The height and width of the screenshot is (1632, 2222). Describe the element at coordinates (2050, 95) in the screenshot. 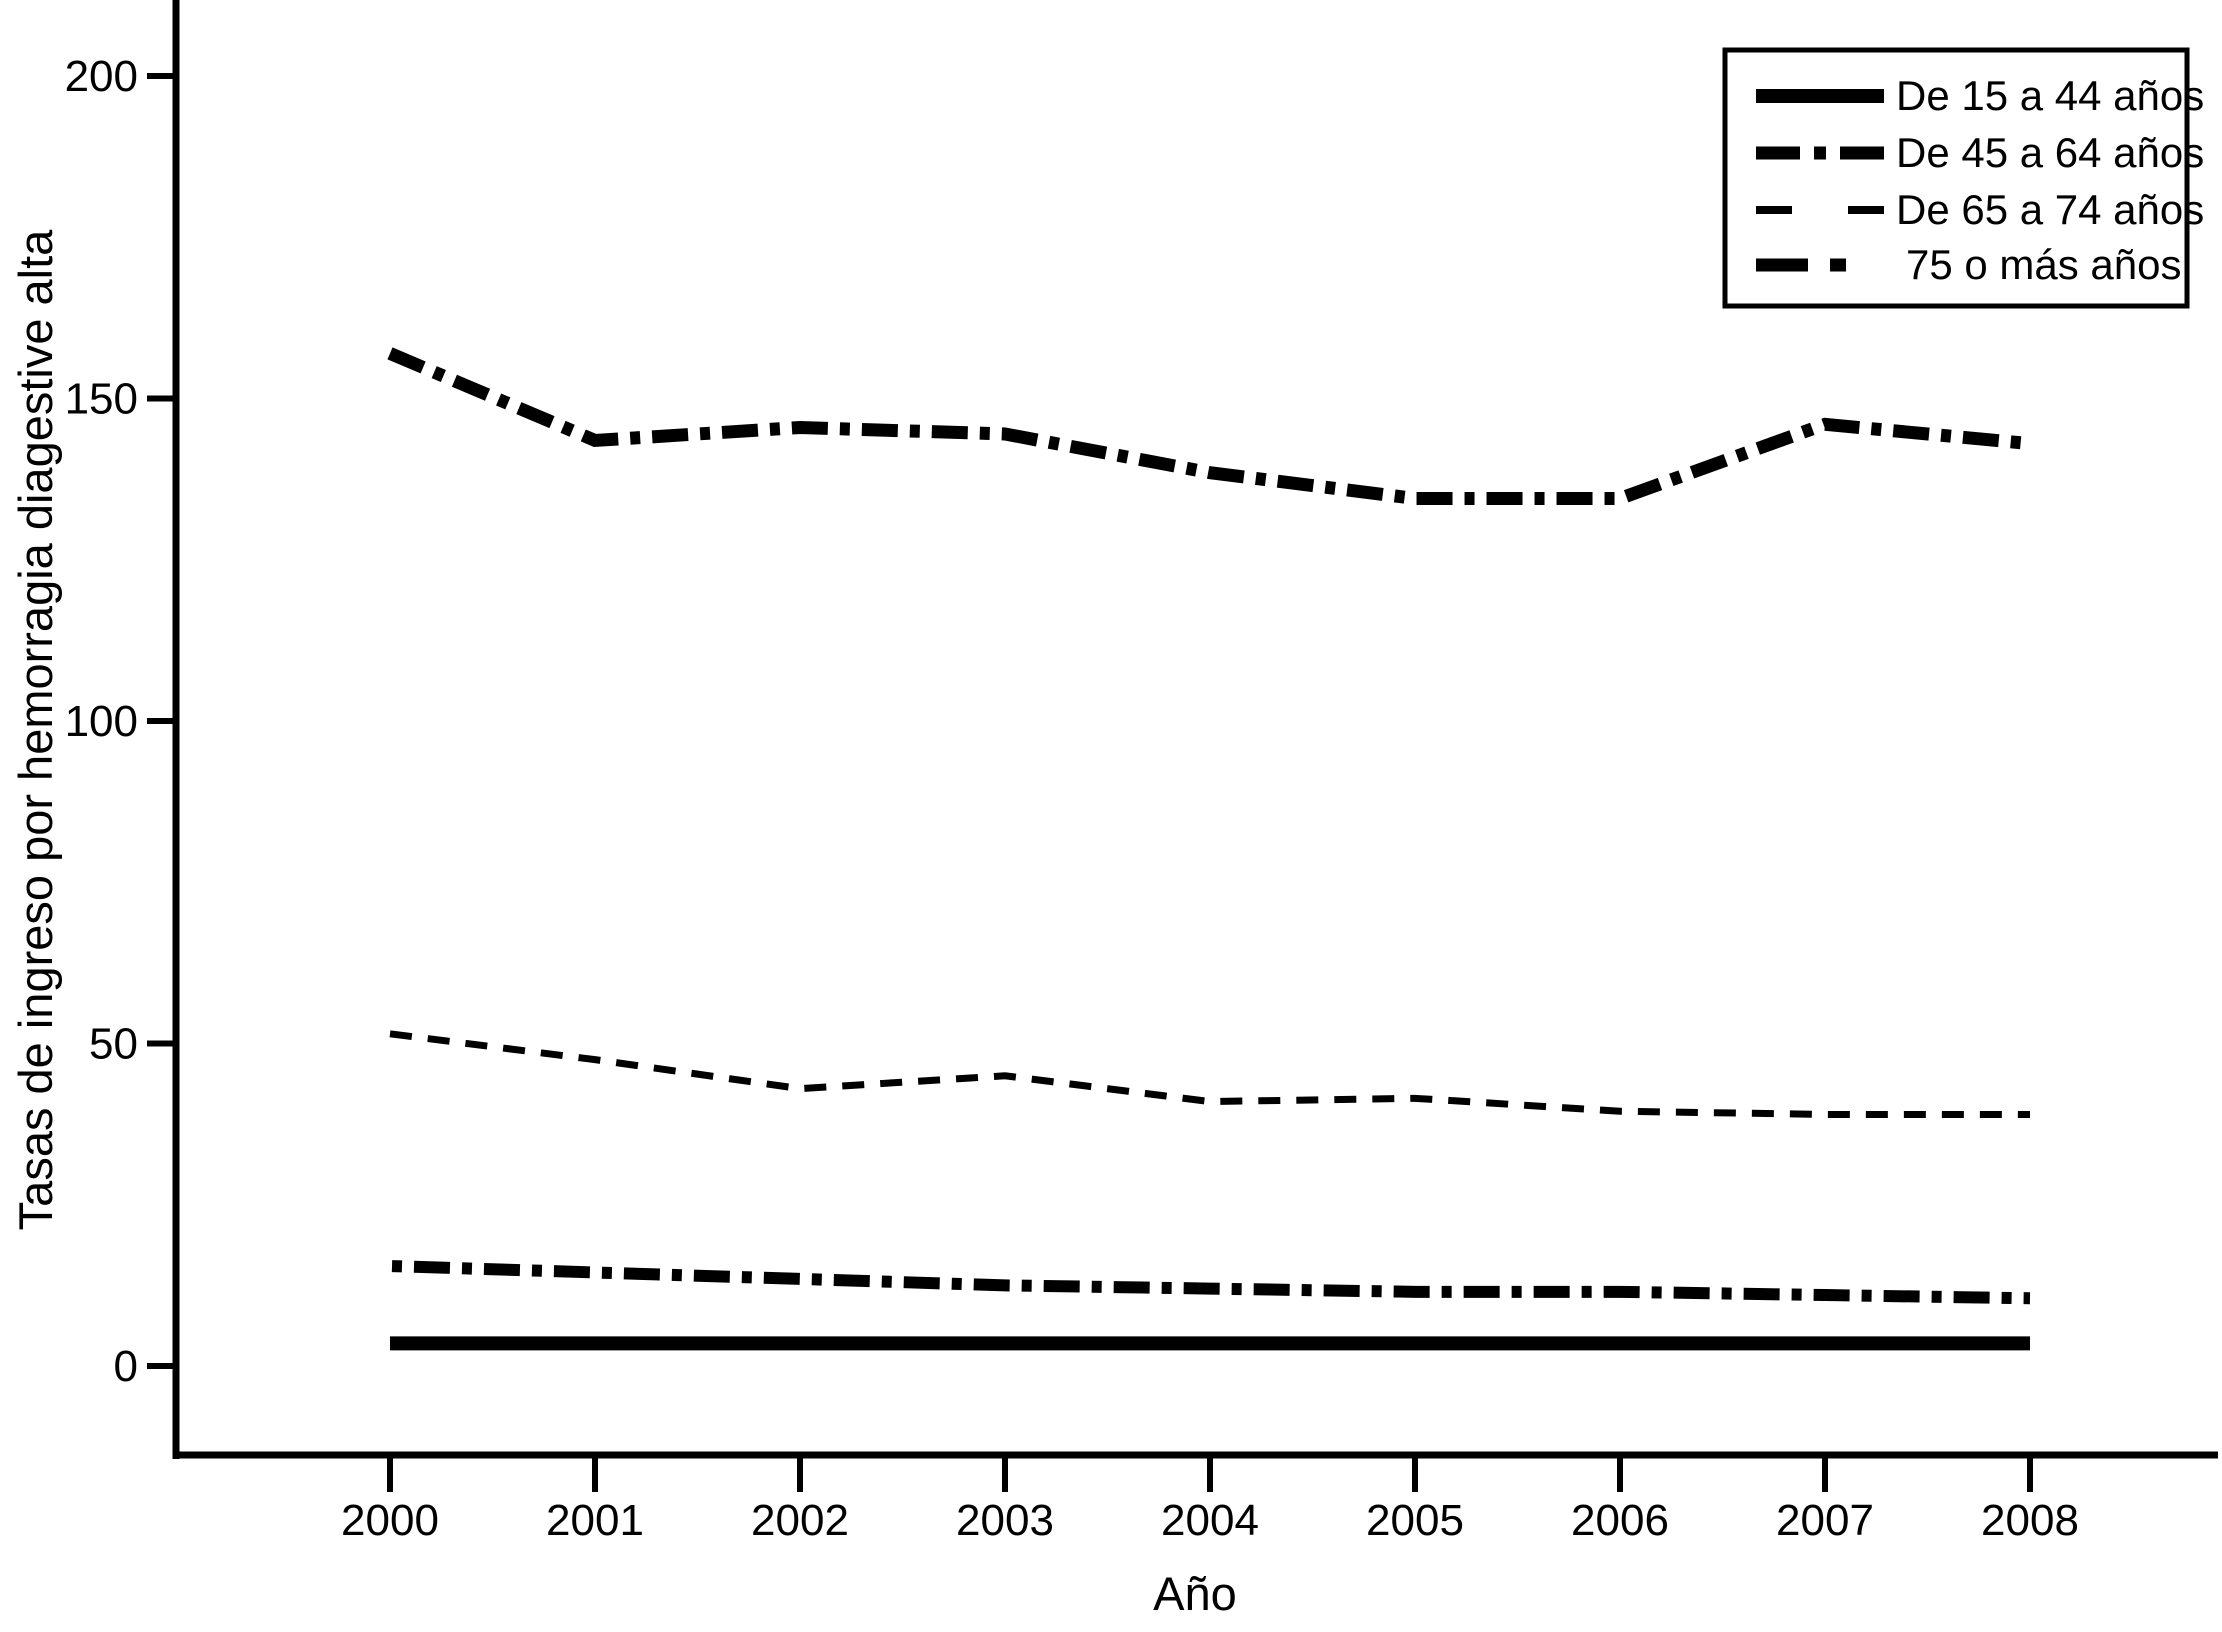

I see `legend-label: De 15 a 44 años` at that location.